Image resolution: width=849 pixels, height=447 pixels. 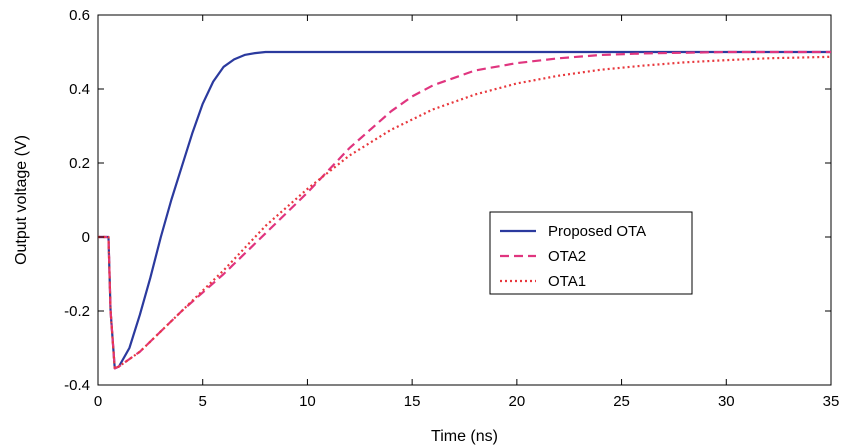 I want to click on x-tick-label: 10, so click(x=307, y=401).